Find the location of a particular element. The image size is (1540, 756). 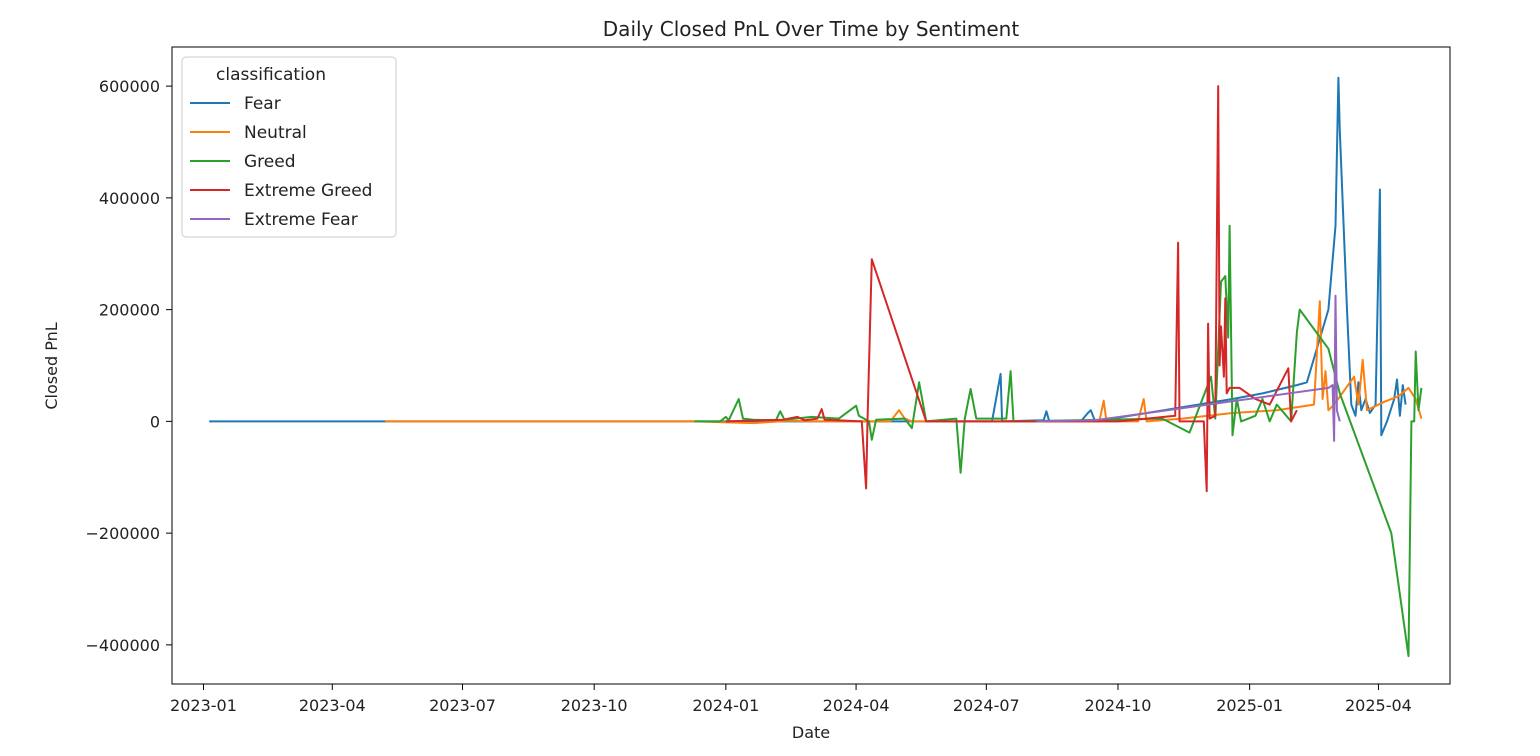

legend-box is located at coordinates (289, 147).